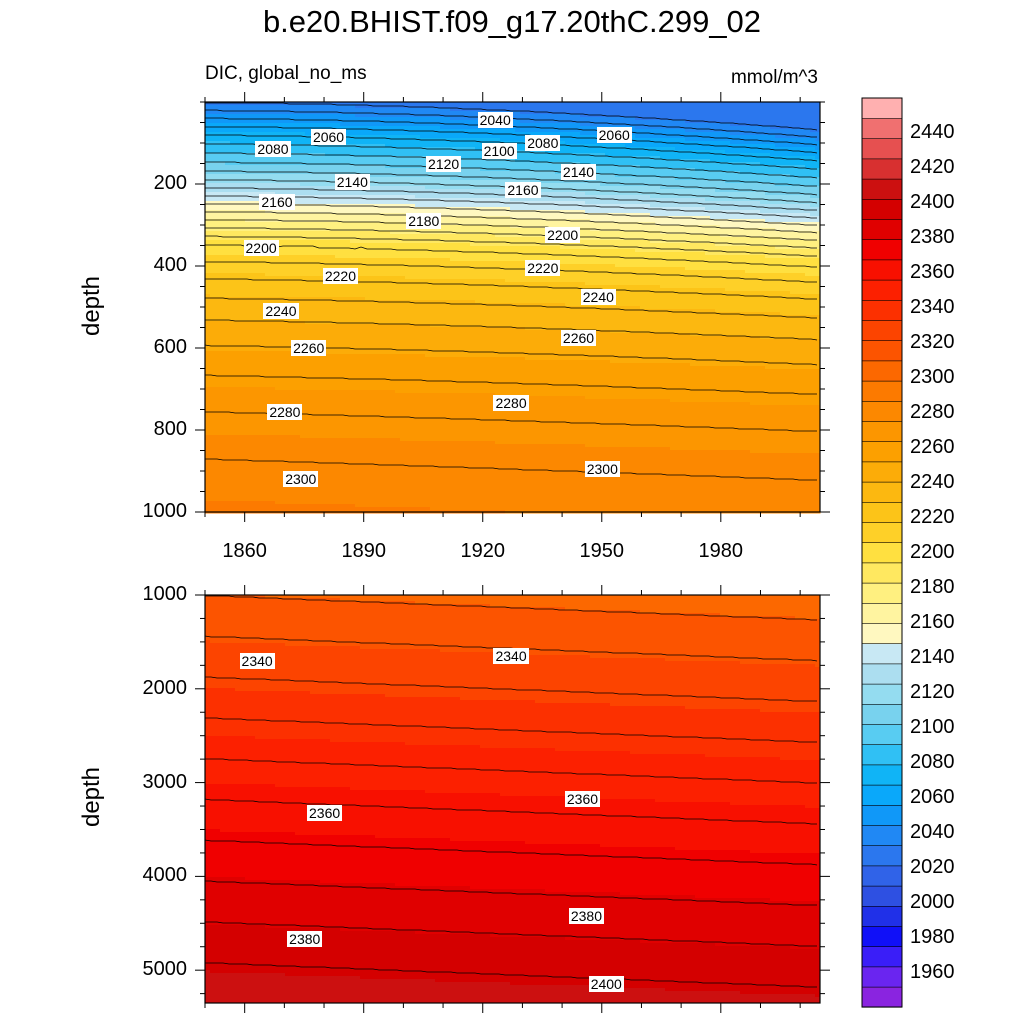  I want to click on colorbar-label: 2300, so click(932, 377).